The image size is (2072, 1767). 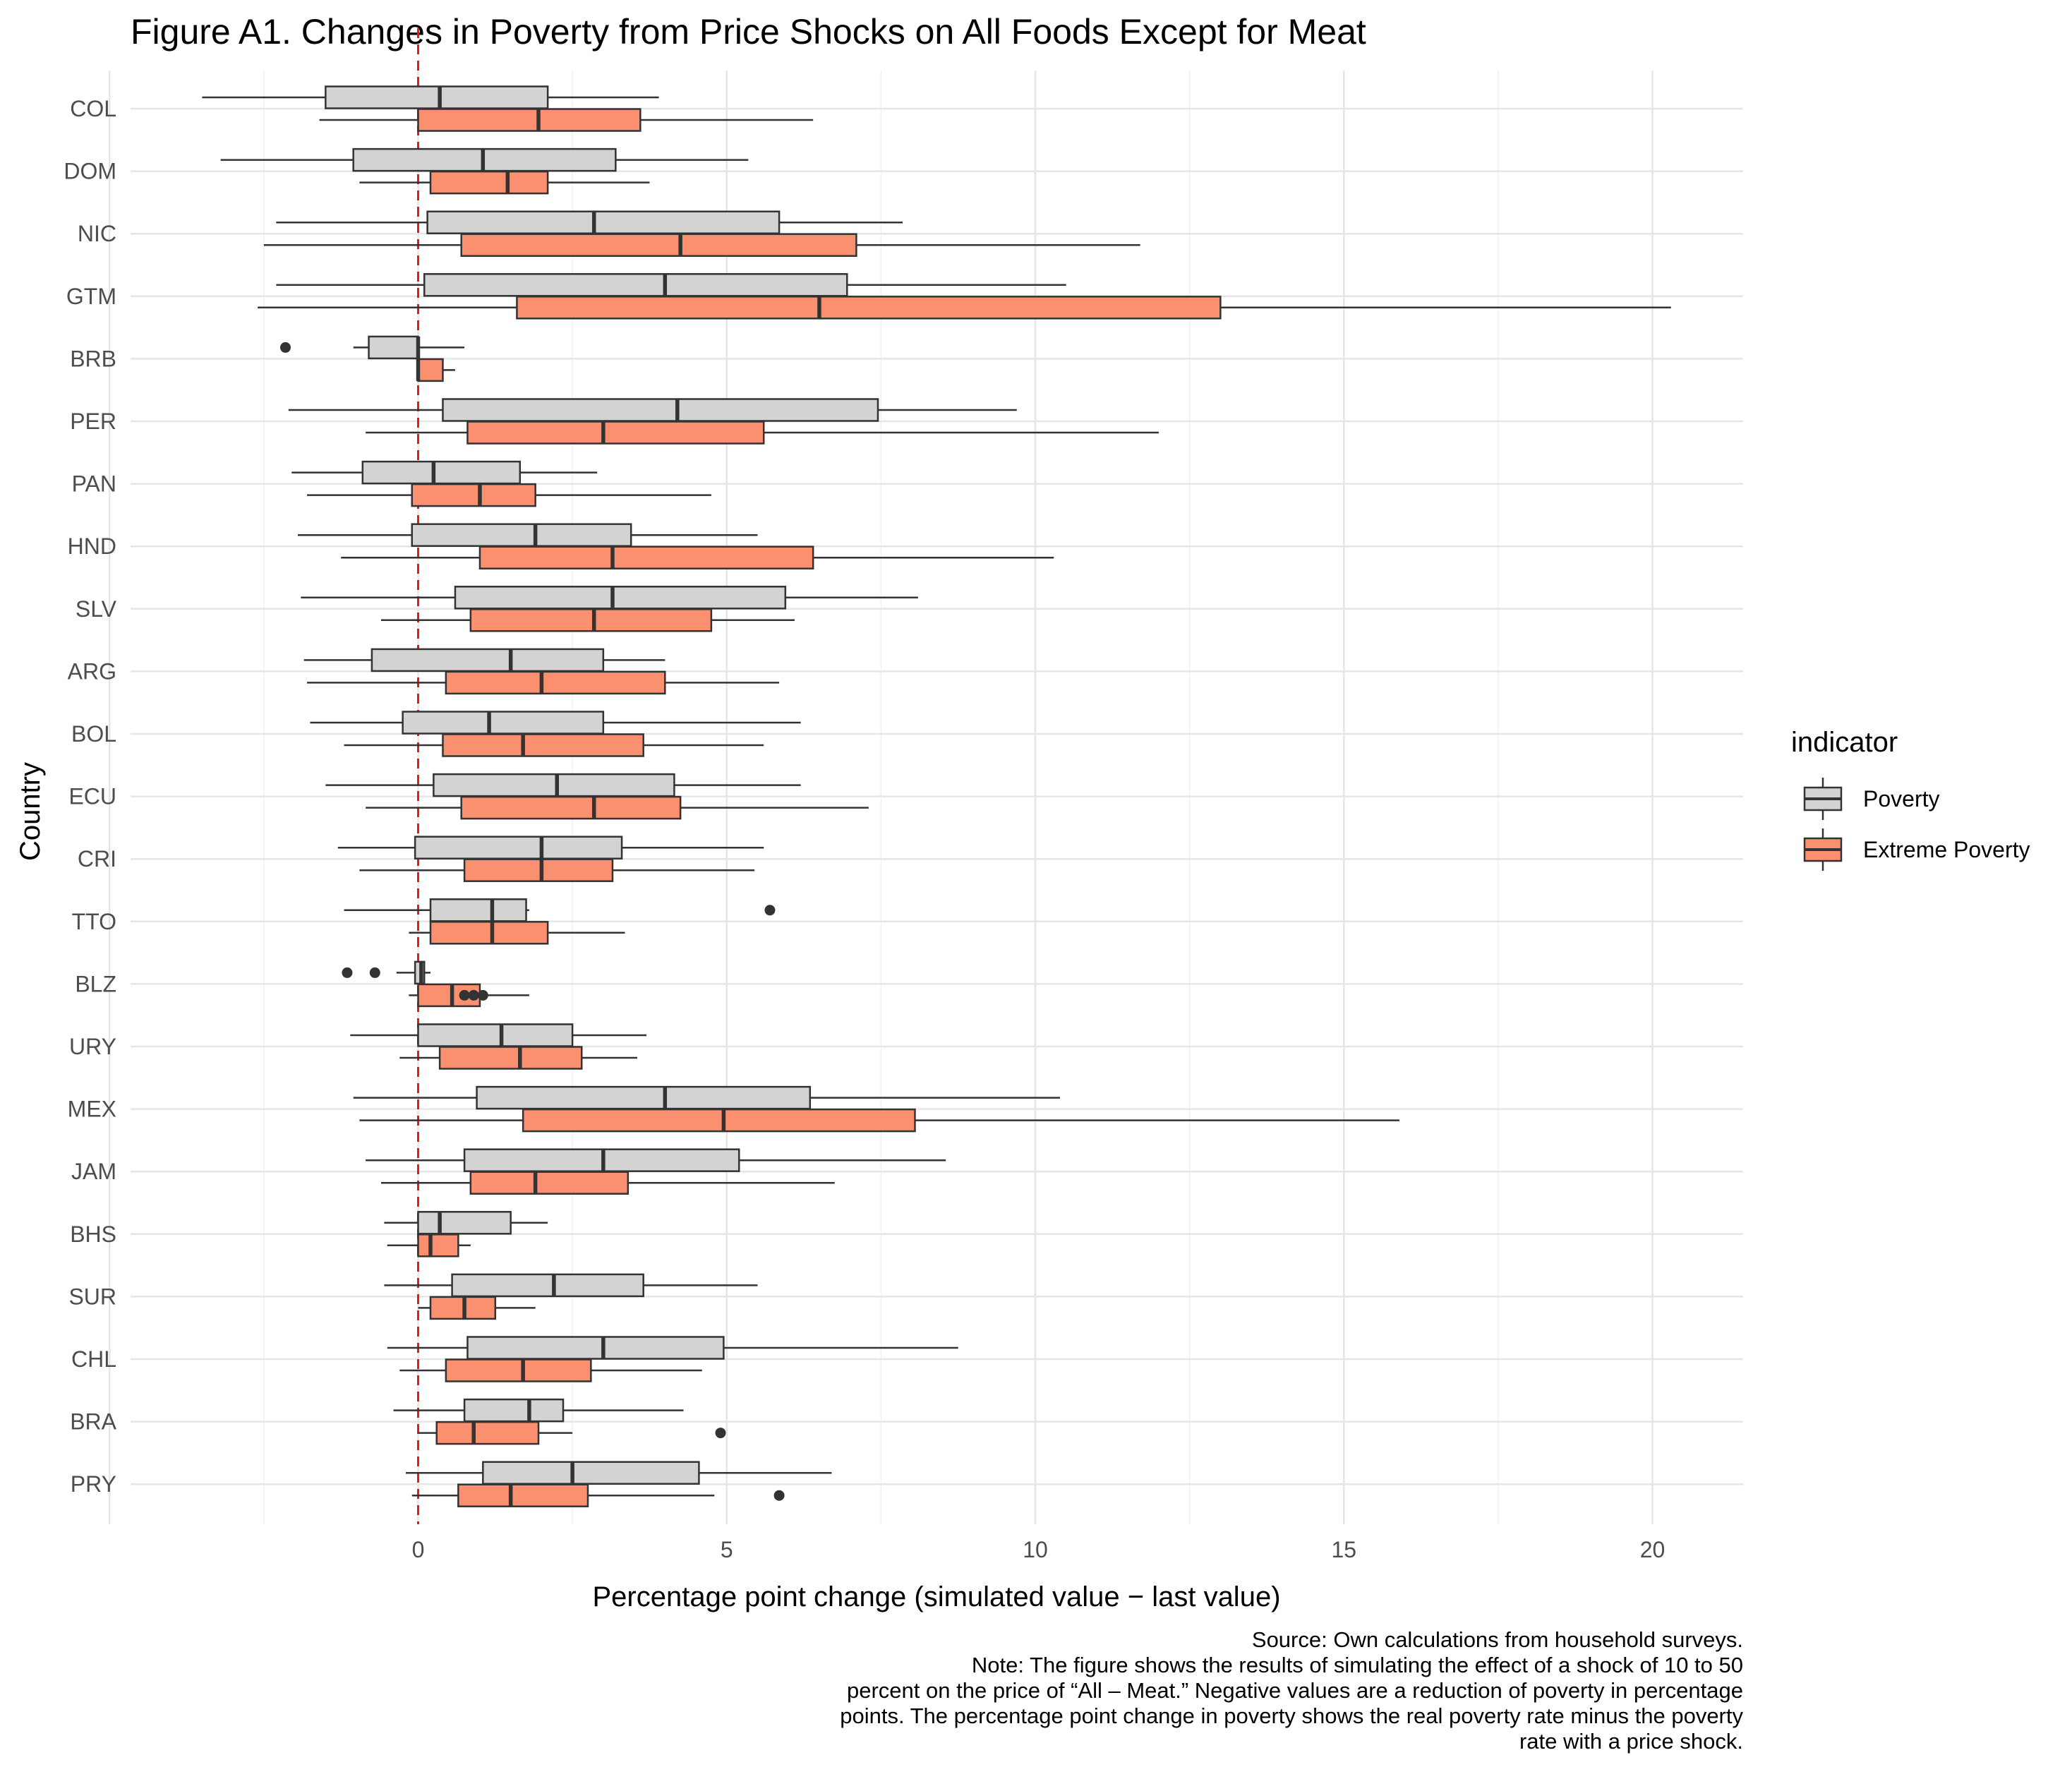 What do you see at coordinates (671, 285) in the screenshot?
I see `box-gtm-poverty` at bounding box center [671, 285].